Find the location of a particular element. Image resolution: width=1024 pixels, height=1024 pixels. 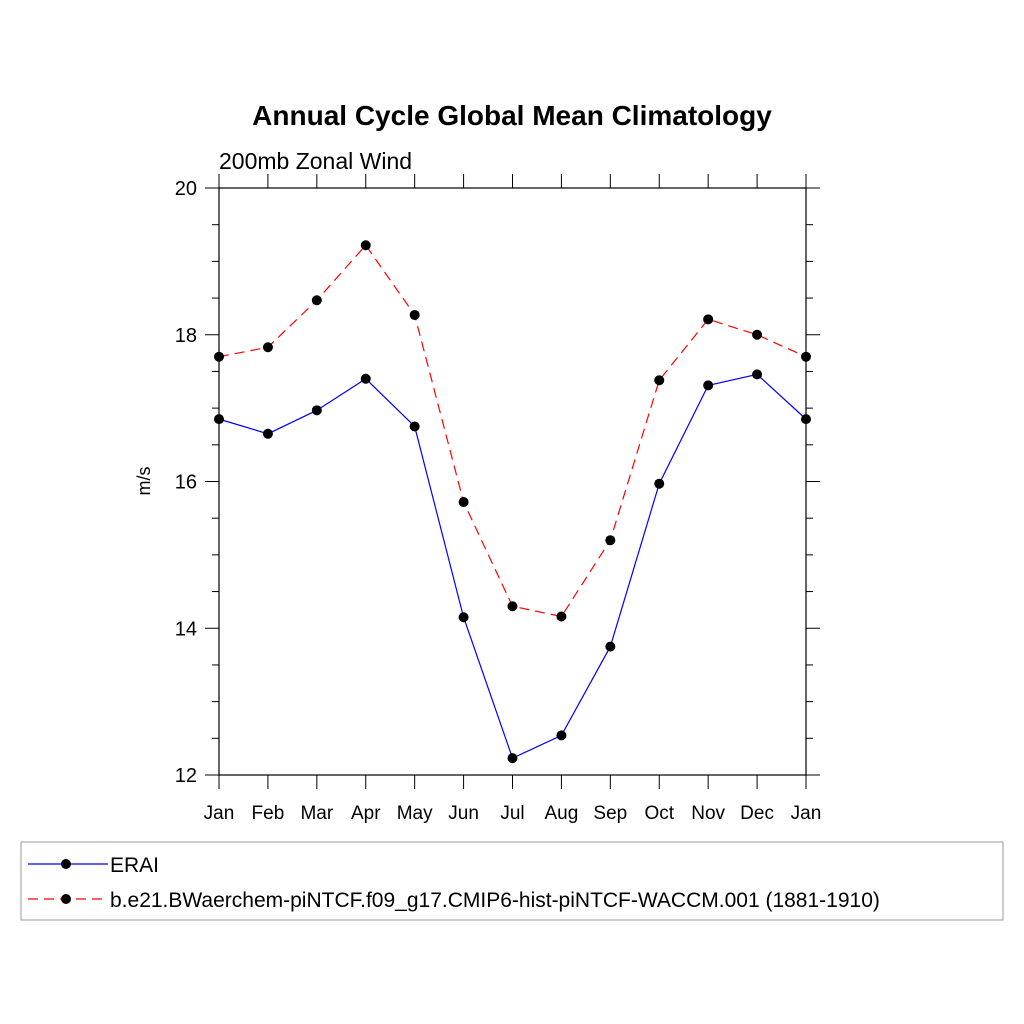

y-tick-label: 16 is located at coordinates (186, 483).